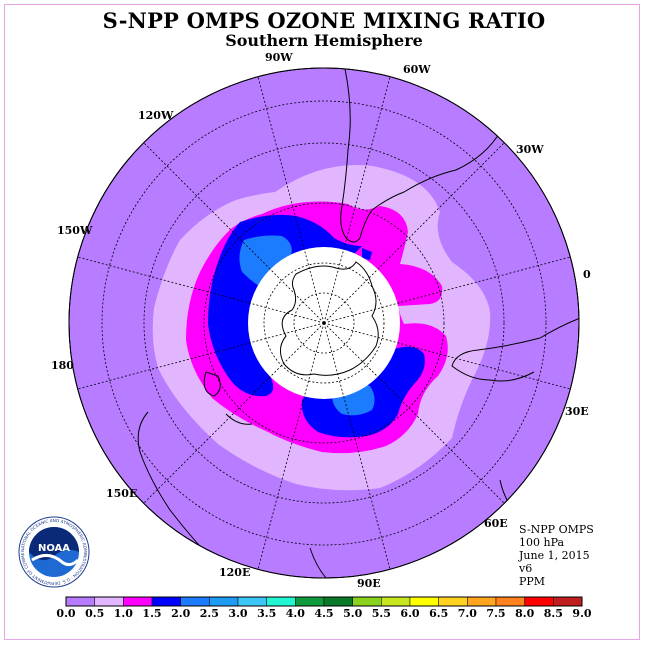 The height and width of the screenshot is (648, 648). What do you see at coordinates (123, 613) in the screenshot?
I see `colorbar-tick-label: 1.0` at bounding box center [123, 613].